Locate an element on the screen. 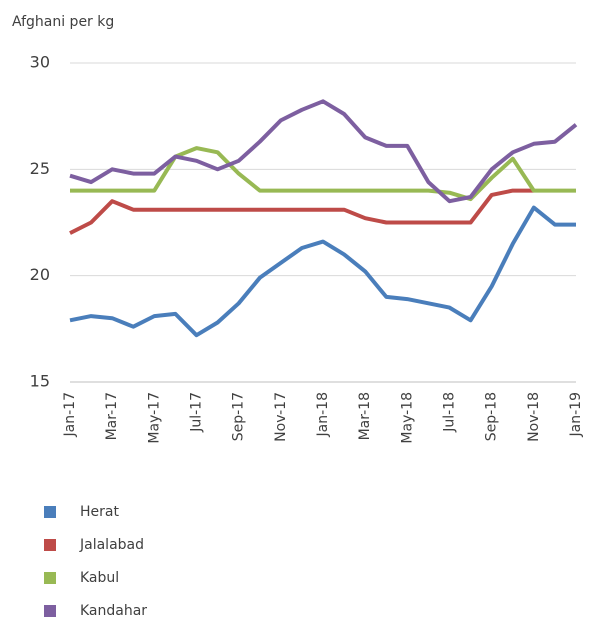 The height and width of the screenshot is (623, 594). x-tick-label: Mar-17 is located at coordinates (112, 416).